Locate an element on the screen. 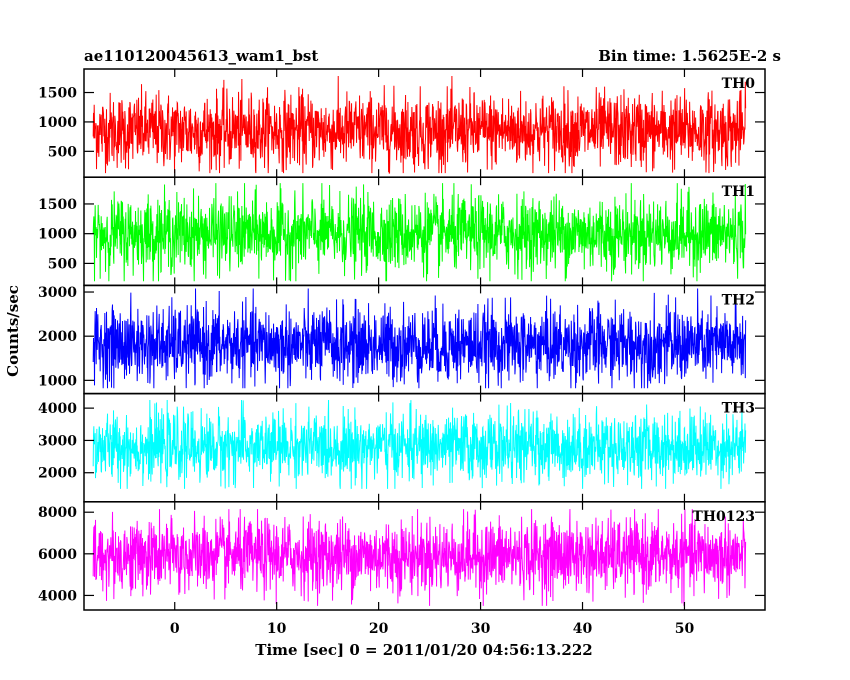 This screenshot has width=850, height=680. series-th2-trace is located at coordinates (419, 338).